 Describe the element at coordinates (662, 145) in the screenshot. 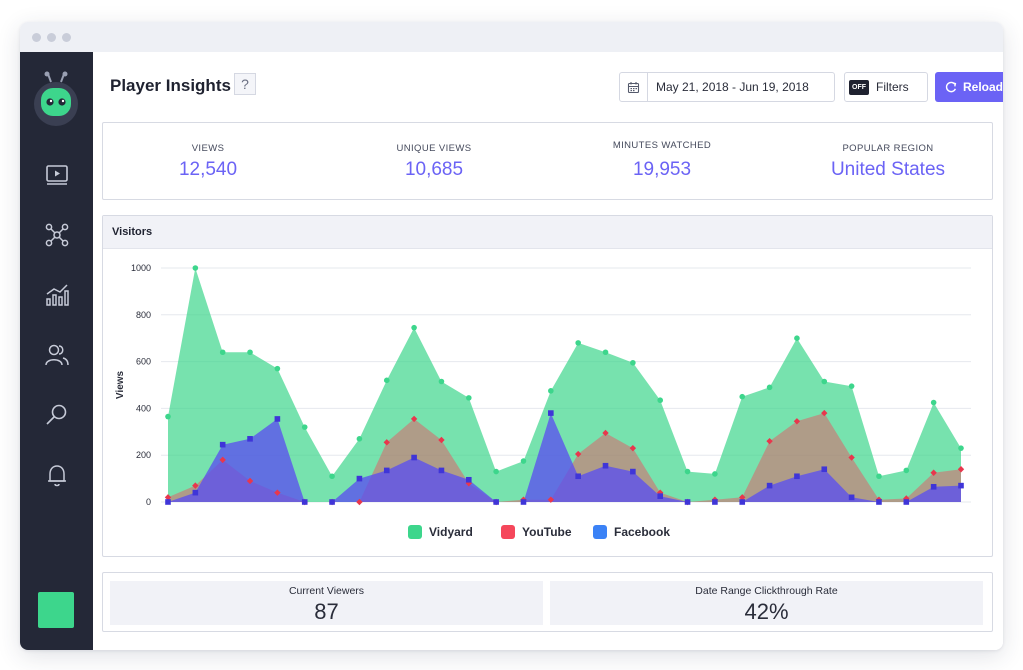

I see `stat-label: MINUTES WATCHED` at that location.